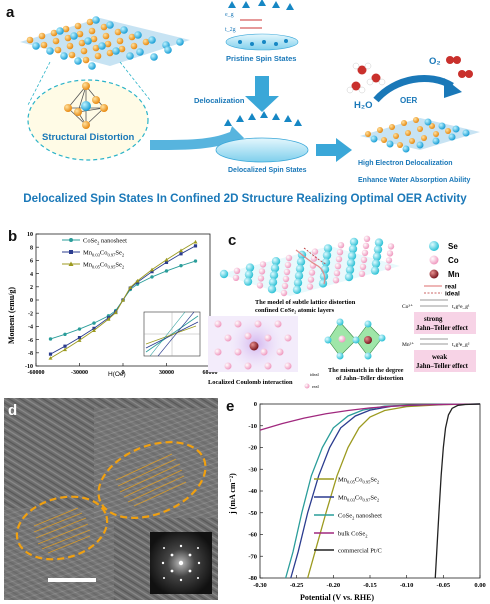 This screenshot has width=490, height=604. What do you see at coordinates (79, 373) in the screenshot?
I see `x-tick-label: -30000` at bounding box center [79, 373].